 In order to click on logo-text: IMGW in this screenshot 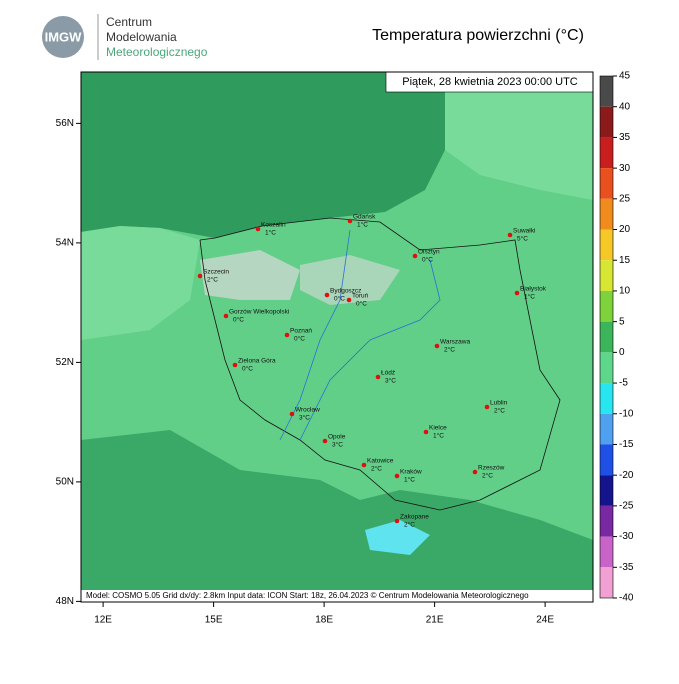, I will do `click(64, 36)`.